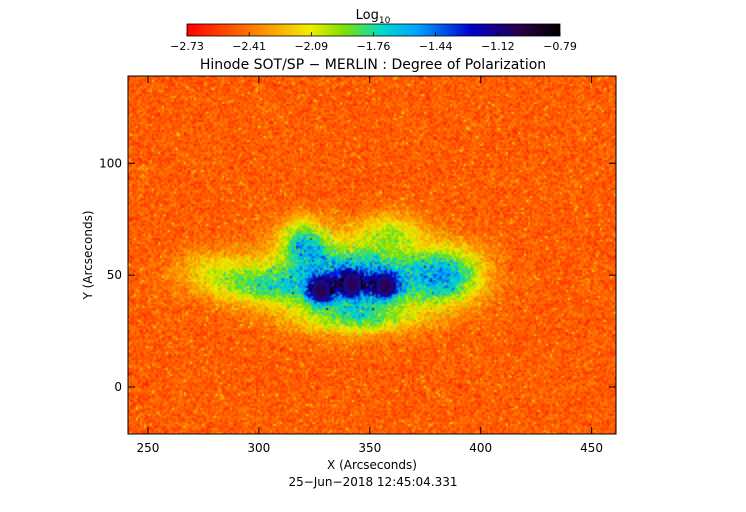 The height and width of the screenshot is (512, 746). What do you see at coordinates (148, 448) in the screenshot?
I see `x-tick-label: 250` at bounding box center [148, 448].